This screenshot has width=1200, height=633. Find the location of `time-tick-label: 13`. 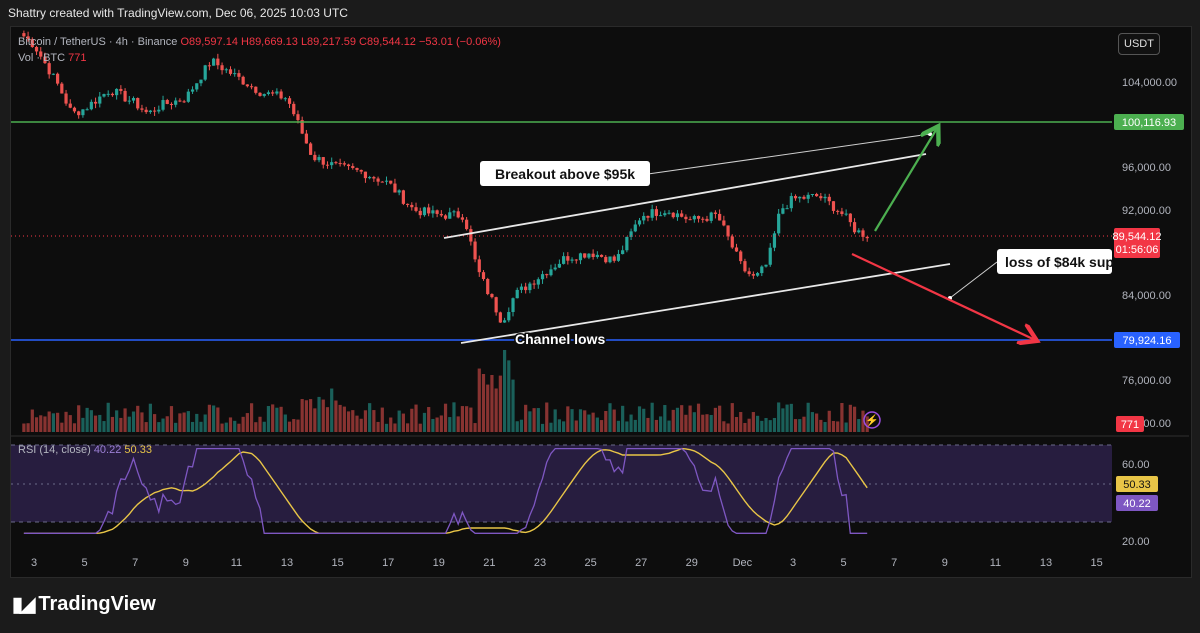

time-tick-label: 13 is located at coordinates (1046, 563).